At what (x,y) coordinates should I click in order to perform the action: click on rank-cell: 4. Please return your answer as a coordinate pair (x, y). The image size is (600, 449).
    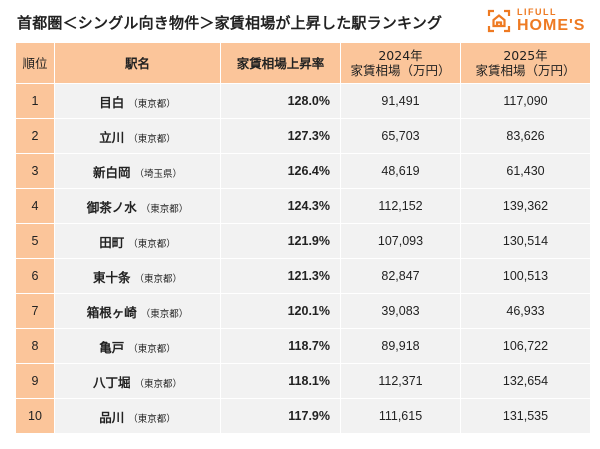
    Looking at the image, I should click on (35, 206).